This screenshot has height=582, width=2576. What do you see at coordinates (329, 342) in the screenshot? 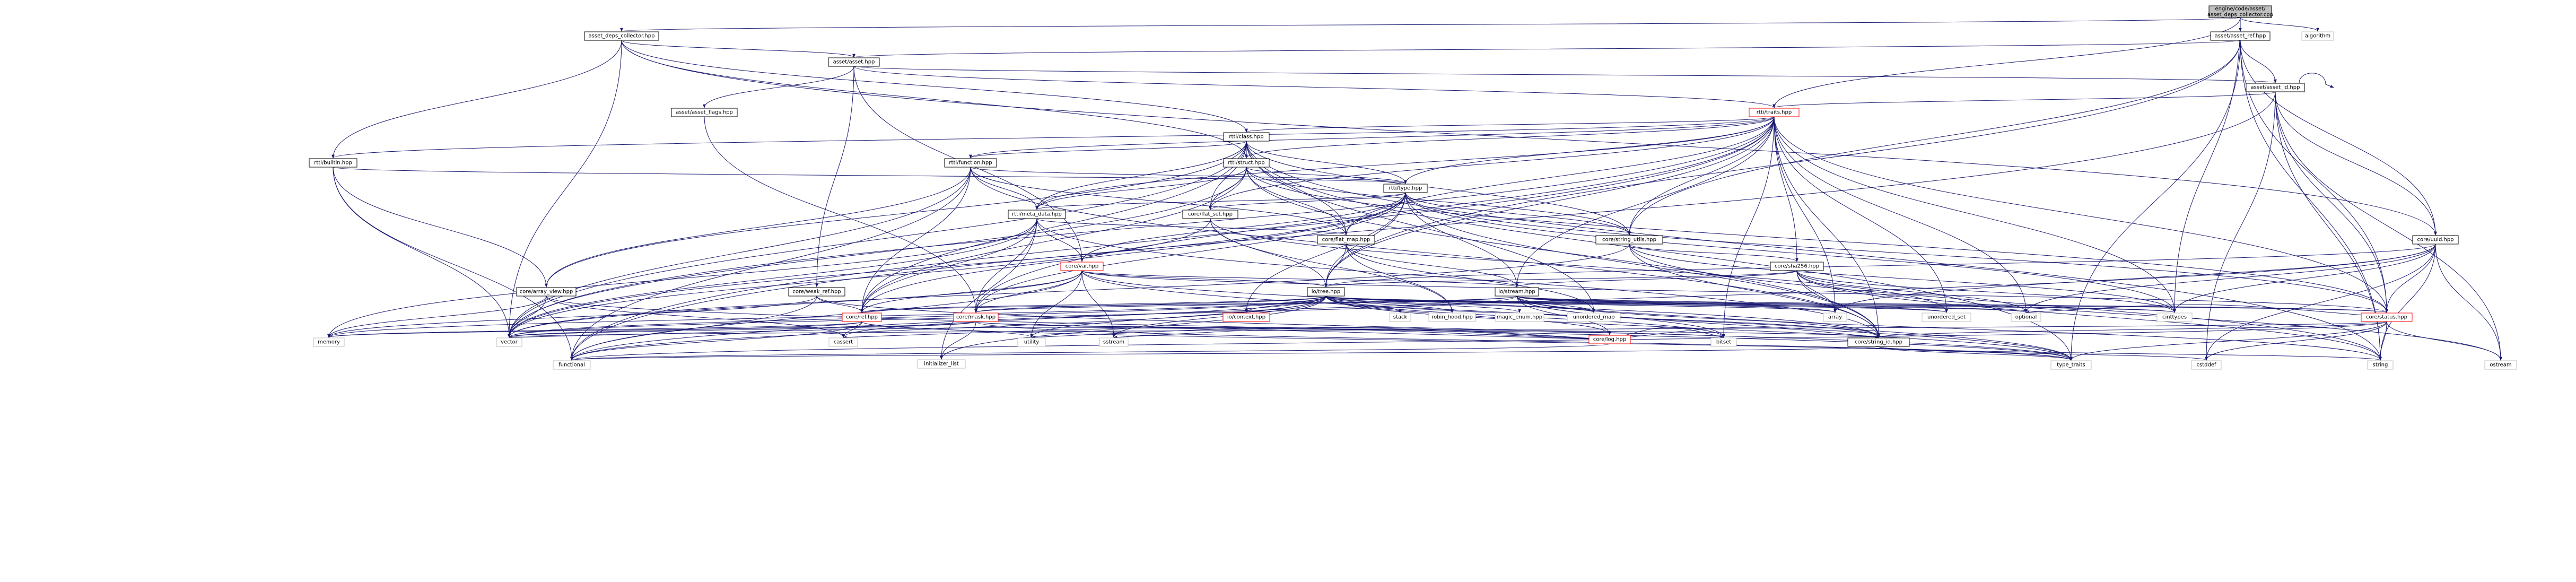
I see `node-memory: memory` at bounding box center [329, 342].